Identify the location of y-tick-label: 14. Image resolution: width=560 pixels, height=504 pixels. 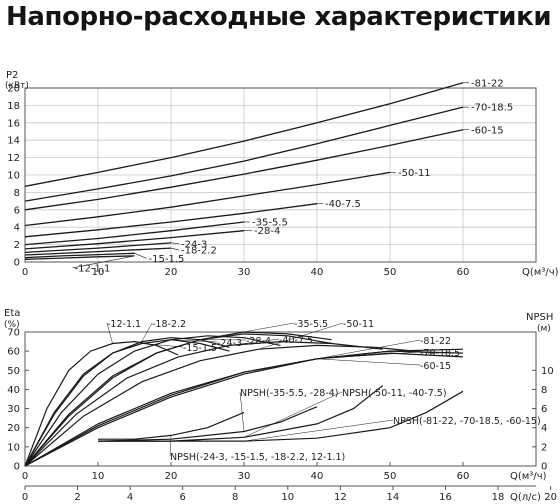
(13, 141).